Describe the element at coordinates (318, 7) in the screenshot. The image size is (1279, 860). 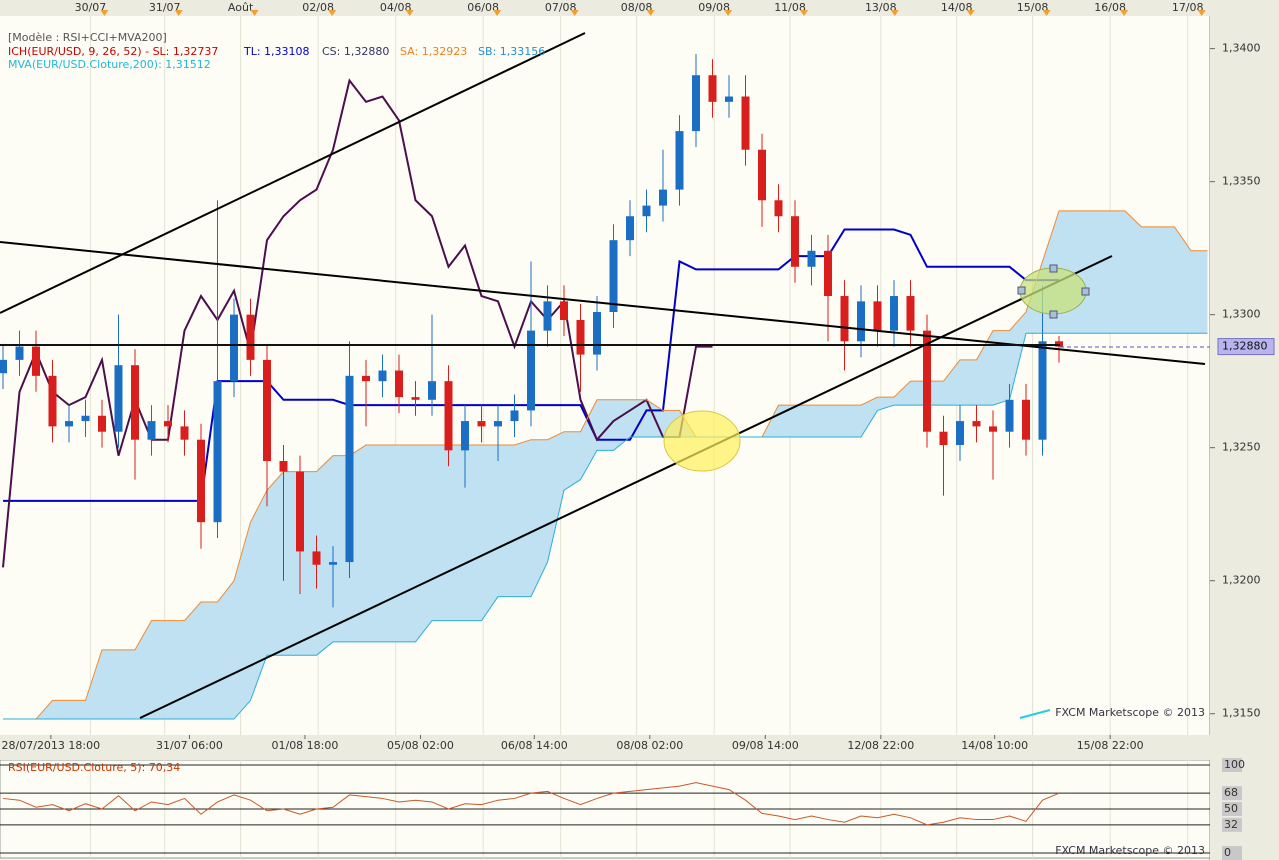
I see `top-tick-label: 02/08` at that location.